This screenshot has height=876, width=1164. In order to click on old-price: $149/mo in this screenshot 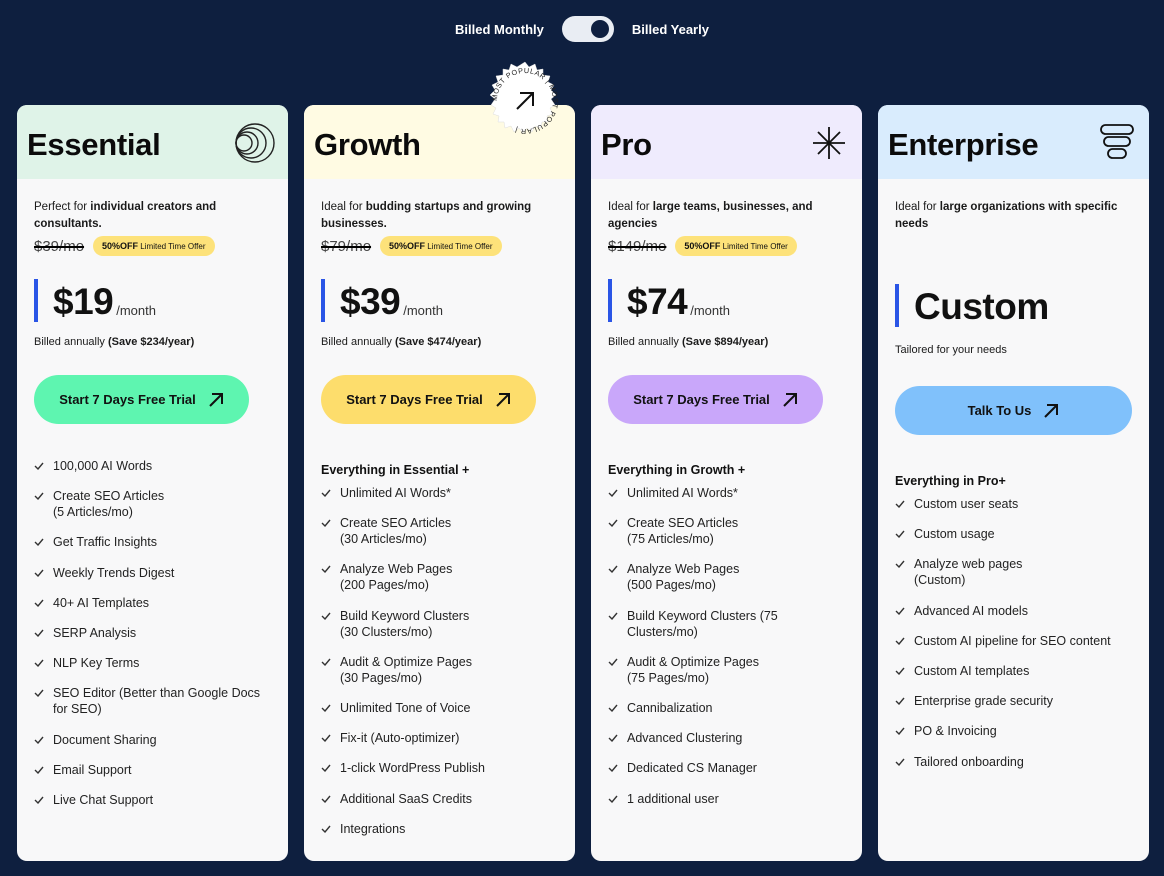, I will do `click(637, 246)`.